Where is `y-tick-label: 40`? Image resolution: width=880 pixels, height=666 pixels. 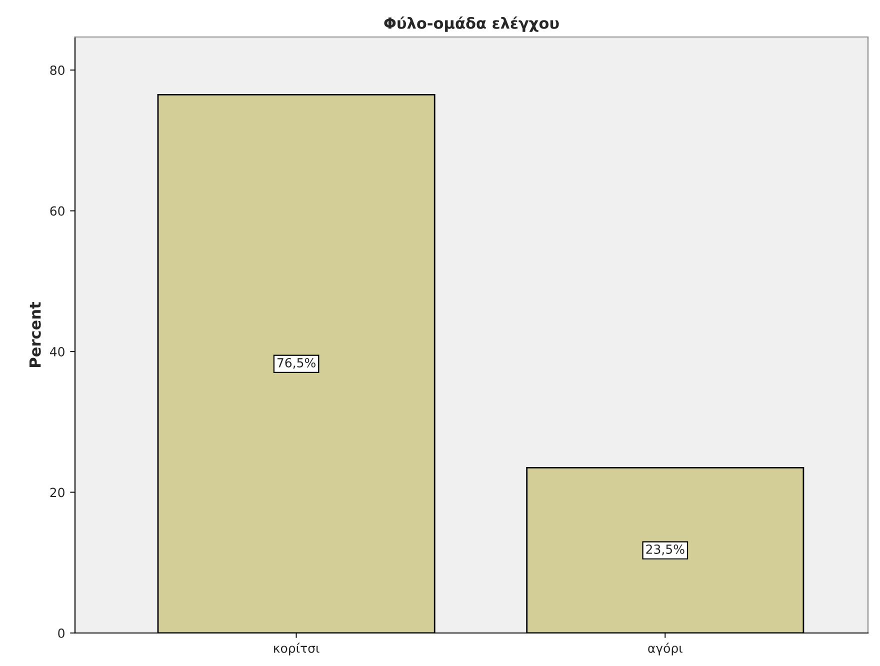
y-tick-label: 40 is located at coordinates (57, 351).